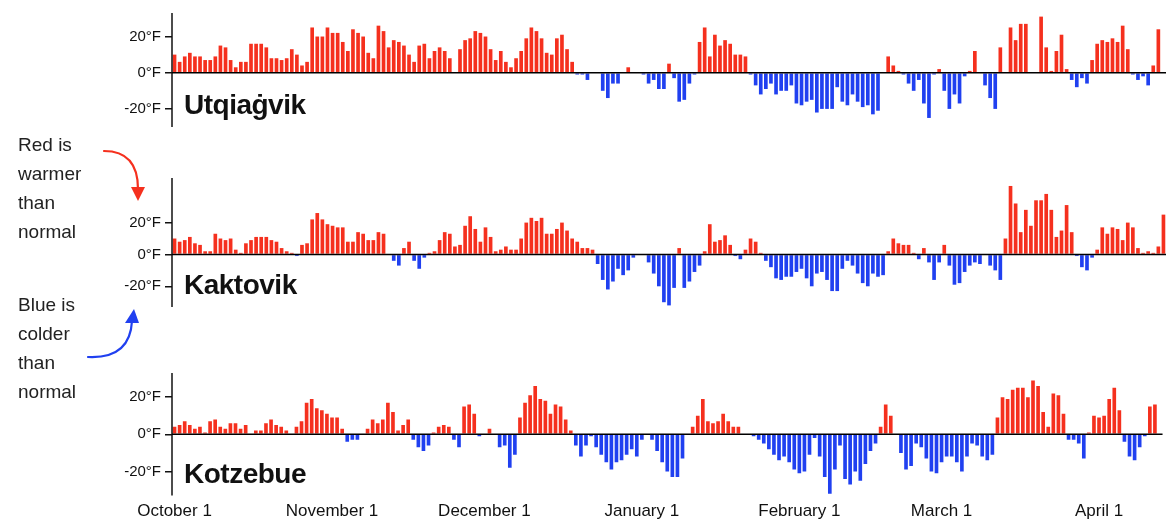 This screenshot has height=532, width=1166. Describe the element at coordinates (245, 473) in the screenshot. I see `text: Kotzebue` at that location.